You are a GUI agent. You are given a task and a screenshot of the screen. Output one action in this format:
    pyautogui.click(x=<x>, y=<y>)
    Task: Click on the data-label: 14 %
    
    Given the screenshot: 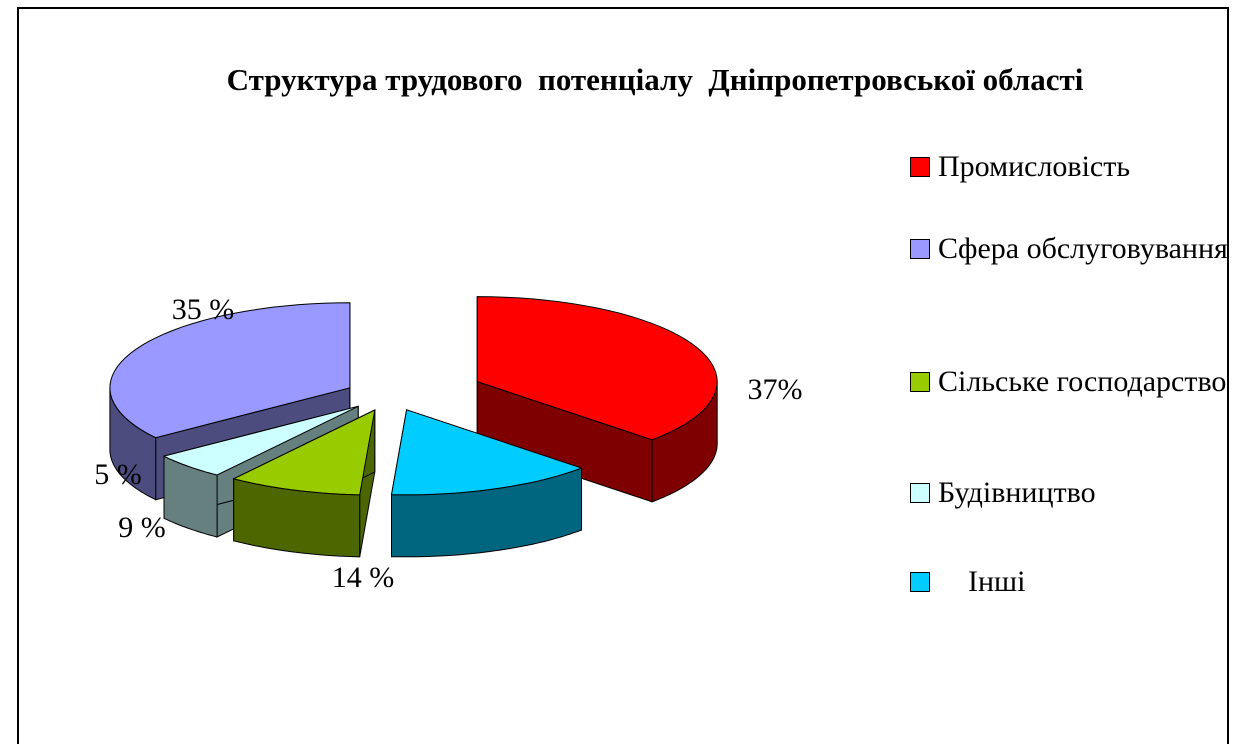 What is the action you would take?
    pyautogui.click(x=363, y=577)
    